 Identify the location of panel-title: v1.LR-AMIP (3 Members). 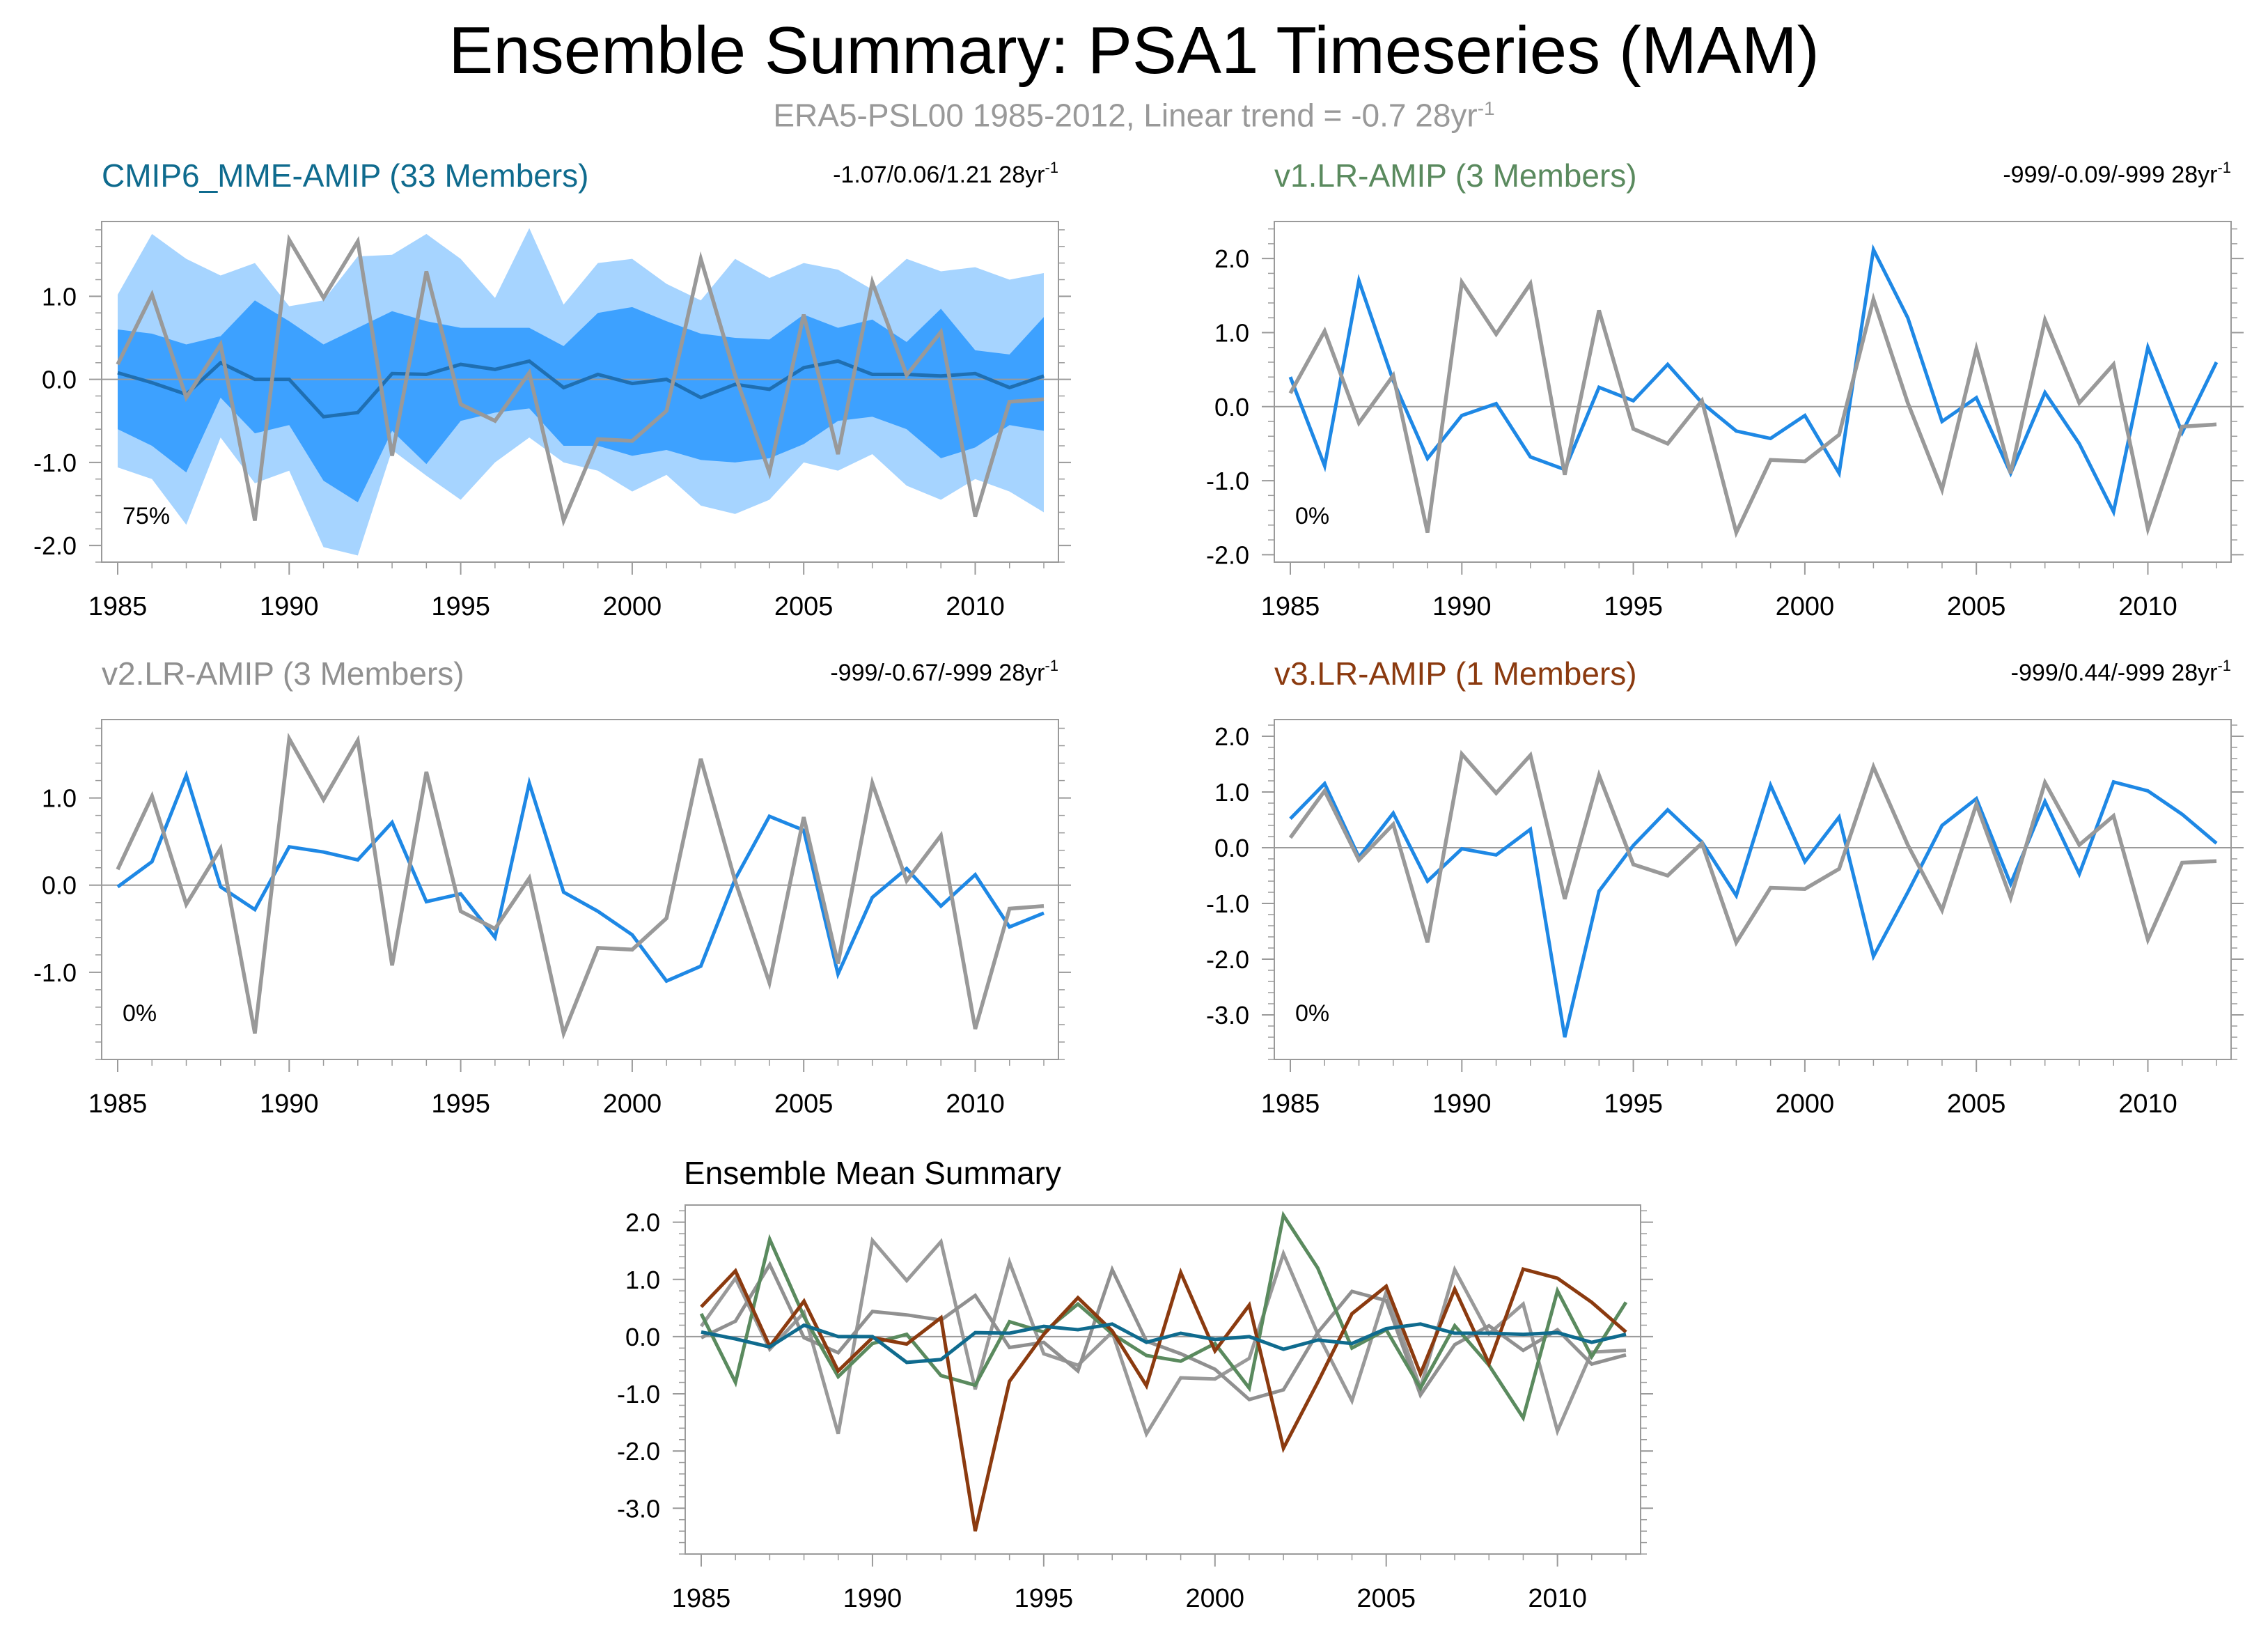
(1455, 175).